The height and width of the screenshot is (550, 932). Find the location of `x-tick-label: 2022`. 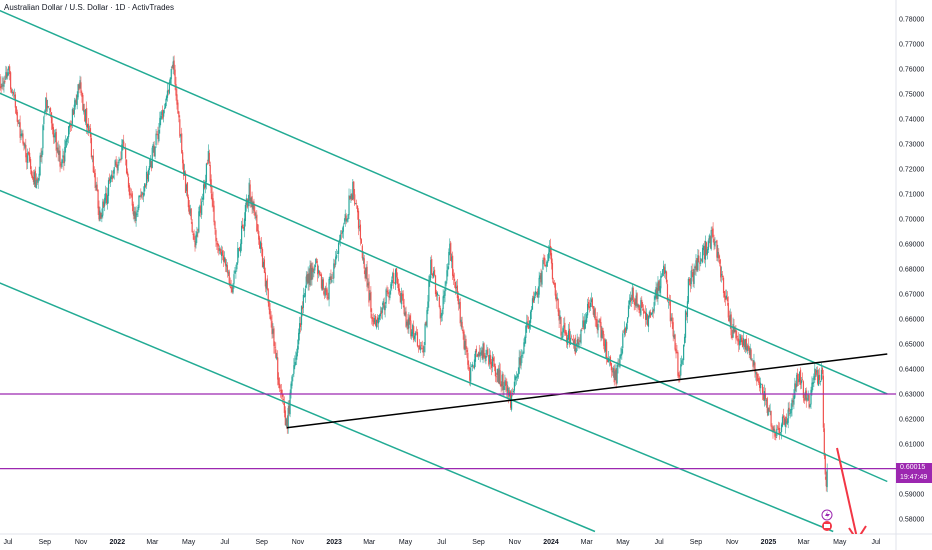

x-tick-label: 2022 is located at coordinates (118, 542).